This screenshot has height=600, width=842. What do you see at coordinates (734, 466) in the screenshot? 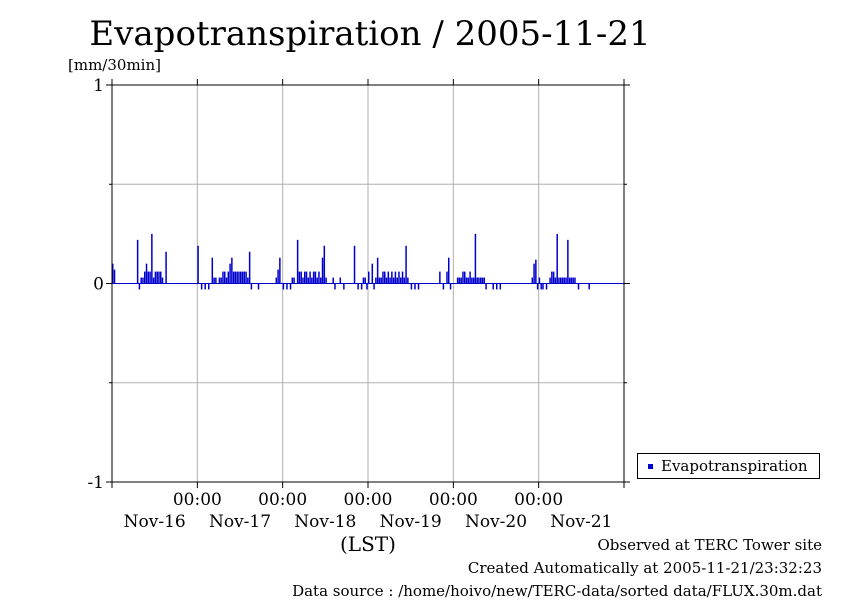
I see `legend-label: Evapotranspiration` at bounding box center [734, 466].